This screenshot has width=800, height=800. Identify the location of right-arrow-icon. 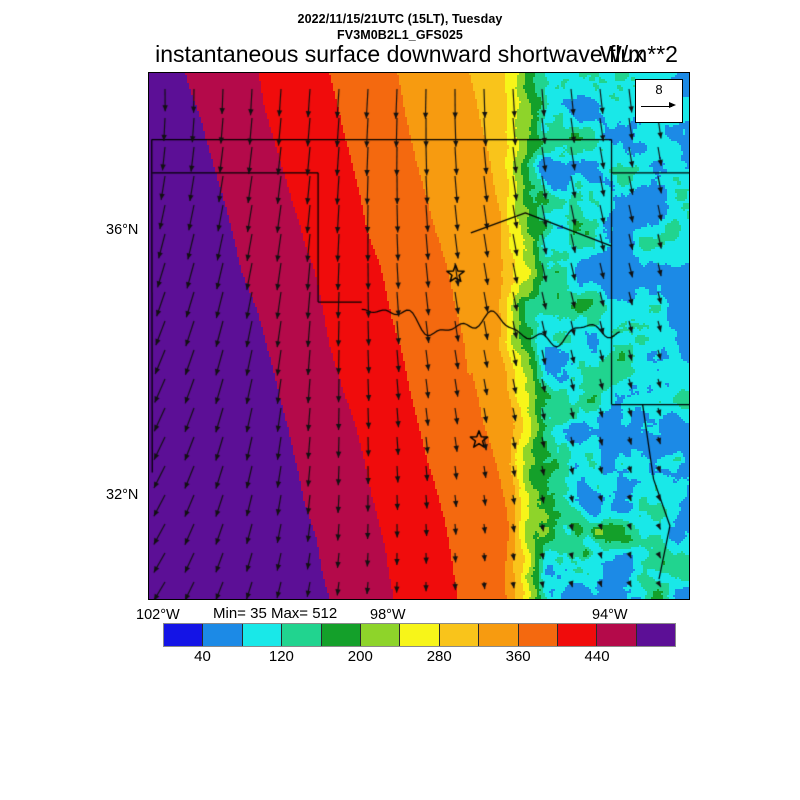
(659, 107).